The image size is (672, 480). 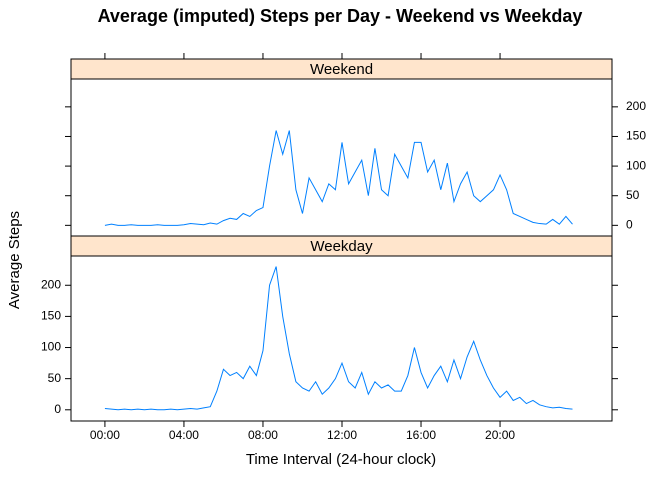 What do you see at coordinates (263, 435) in the screenshot?
I see `x-tick-label: 08:00` at bounding box center [263, 435].